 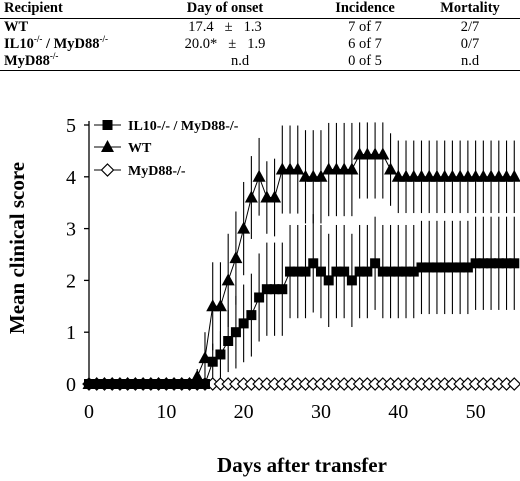 I want to click on cell-recipient: IL10-/- / MyD88-/-, so click(x=56, y=43).